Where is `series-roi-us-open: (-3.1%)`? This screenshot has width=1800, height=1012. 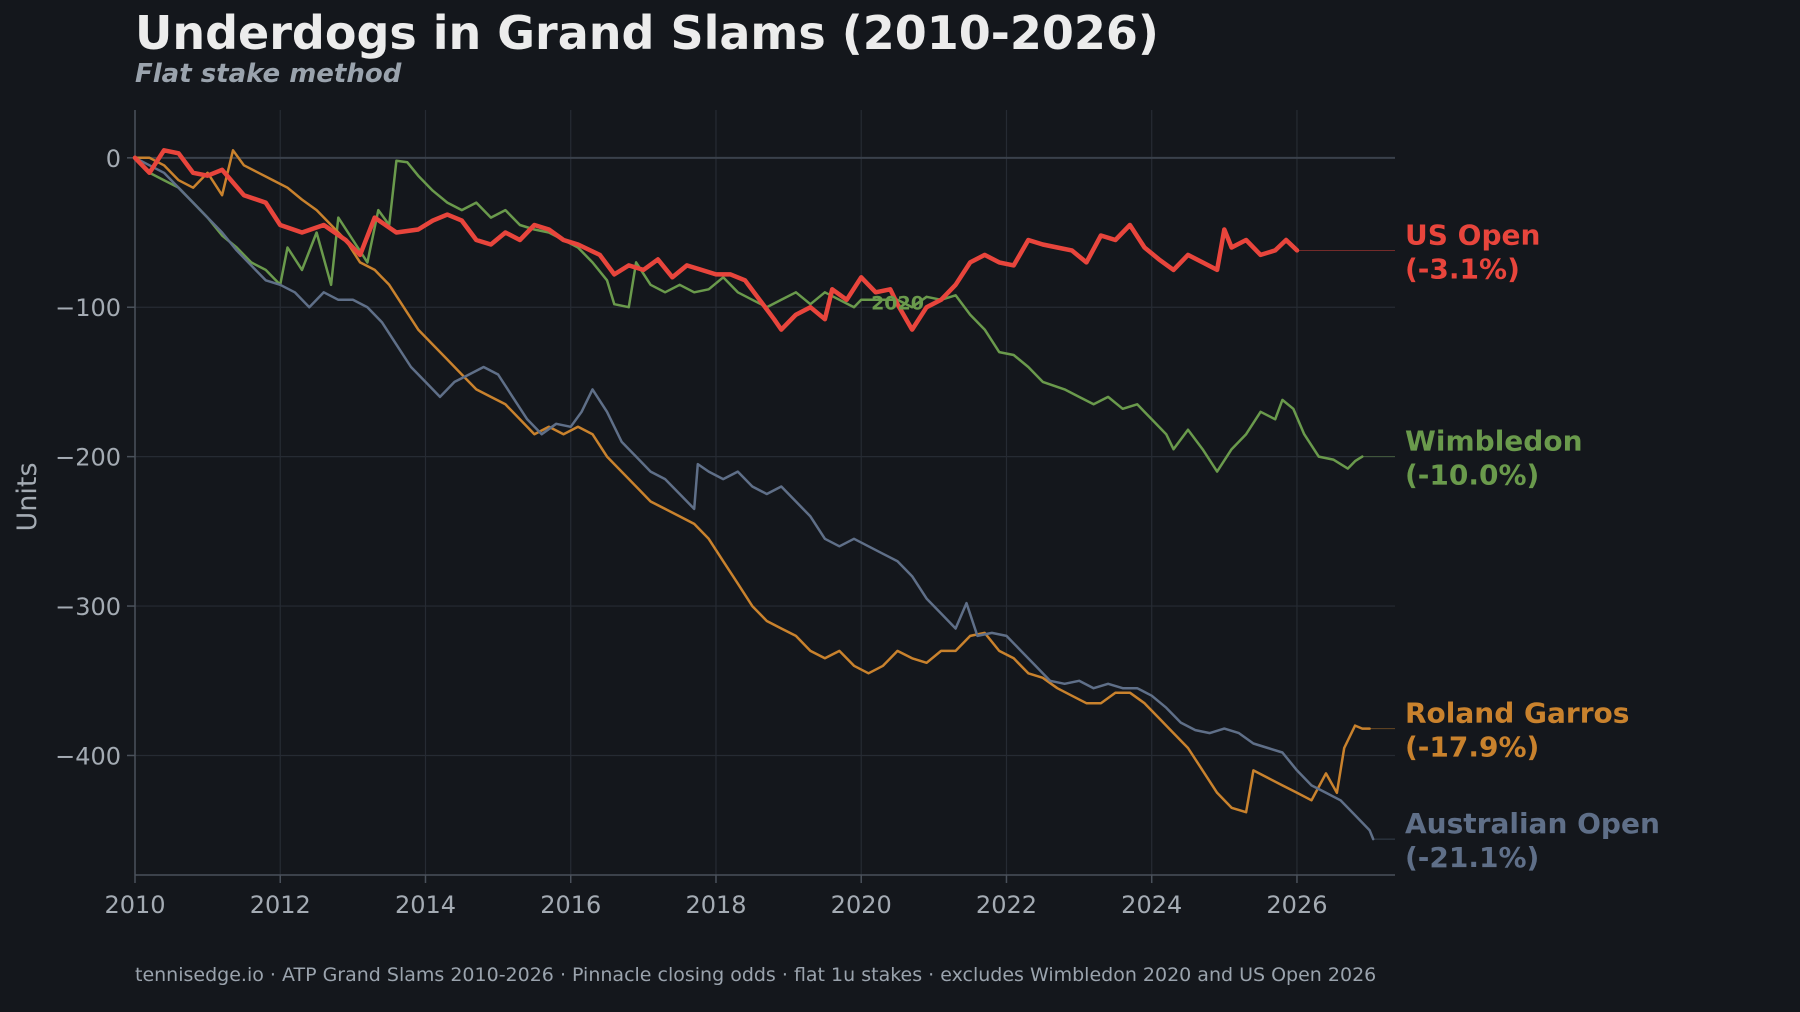 series-roi-us-open: (-3.1%) is located at coordinates (1462, 268).